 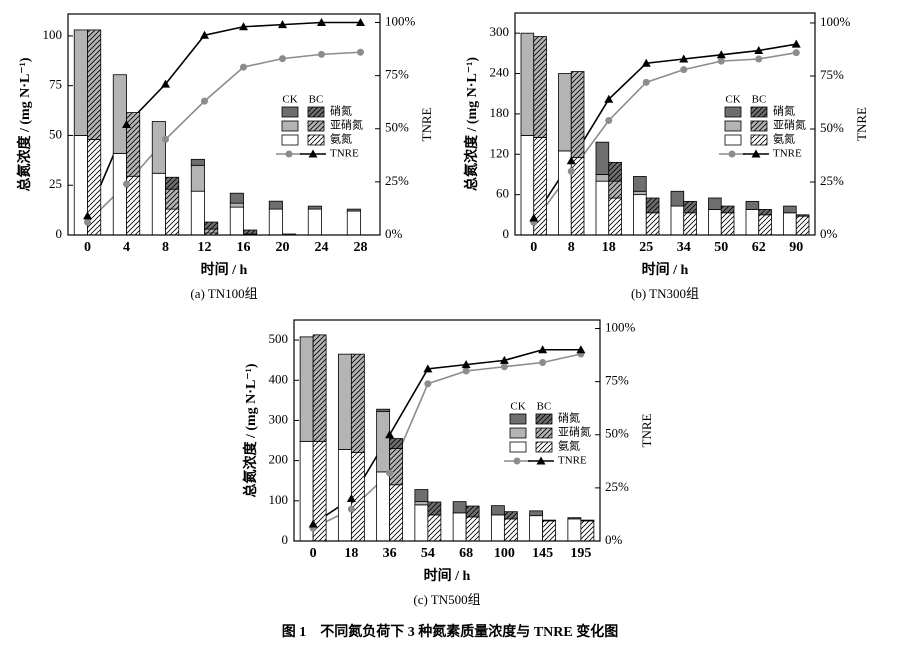 I want to click on legend-header: BC, so click(x=759, y=100).